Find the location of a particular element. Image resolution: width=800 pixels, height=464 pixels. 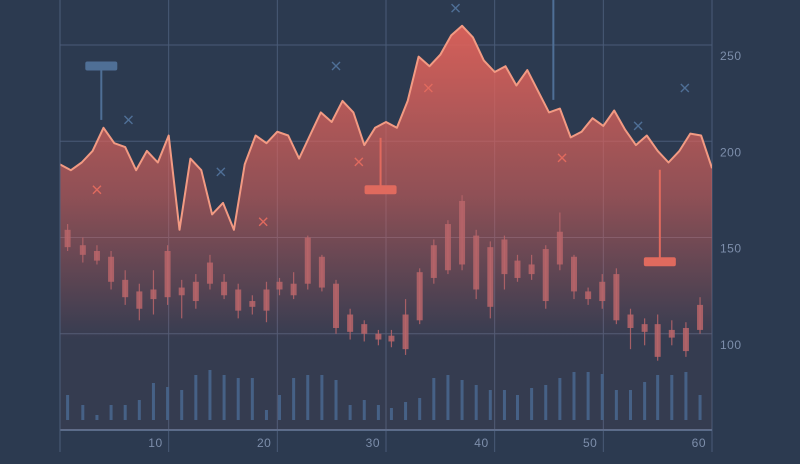

y-tick-label: 250 is located at coordinates (731, 56).